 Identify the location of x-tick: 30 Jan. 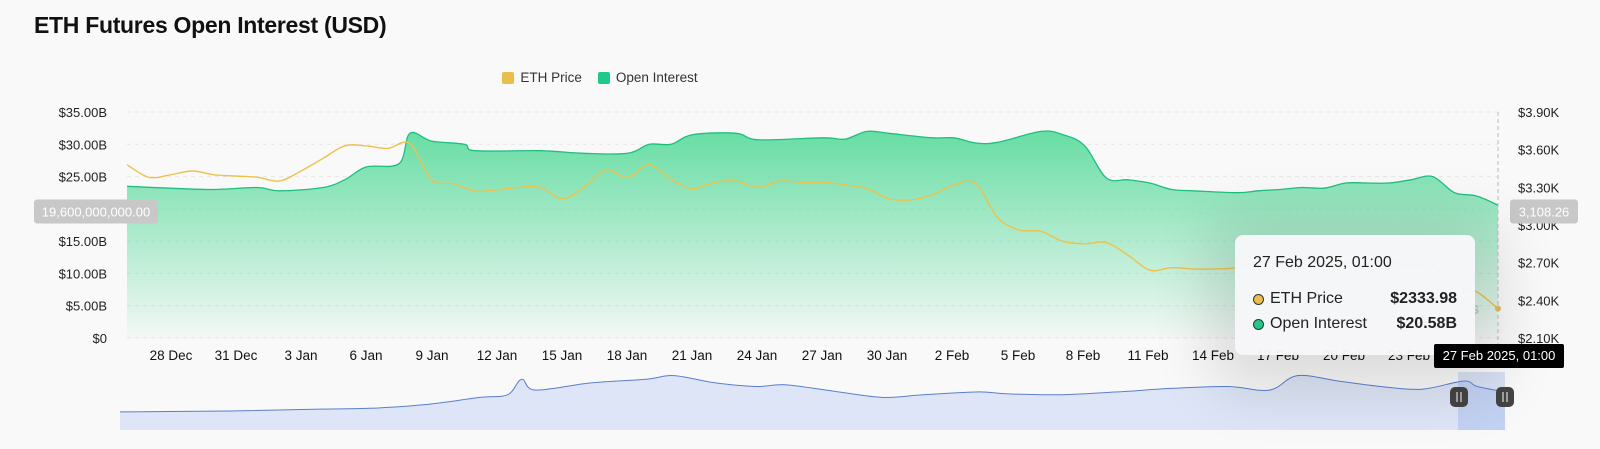
(887, 355).